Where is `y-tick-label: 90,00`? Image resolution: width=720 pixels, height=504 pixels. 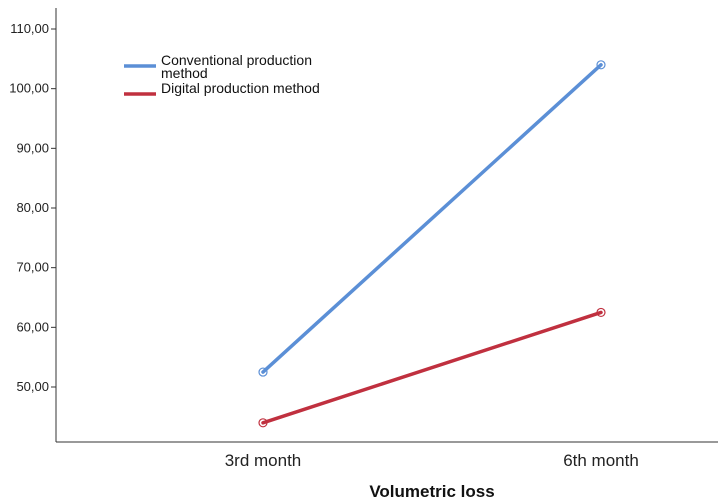
y-tick-label: 90,00 is located at coordinates (32, 147).